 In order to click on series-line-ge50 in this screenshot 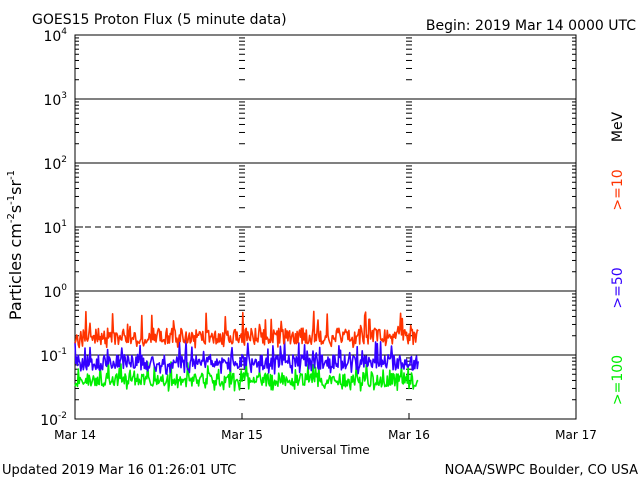, I will do `click(246, 357)`.